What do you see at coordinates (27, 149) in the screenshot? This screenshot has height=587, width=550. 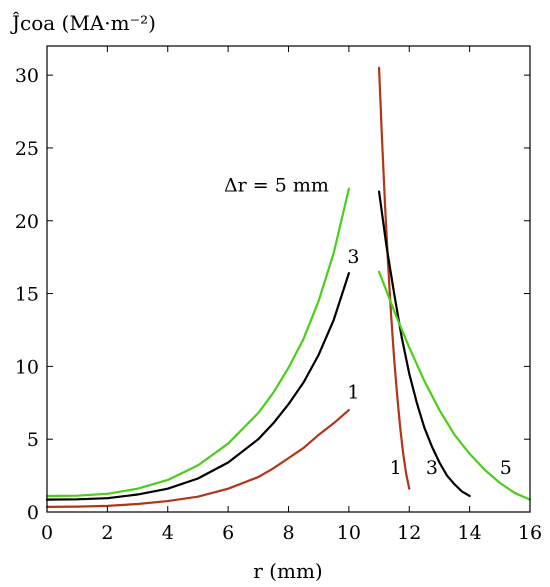 I see `y-tick-label: 25` at bounding box center [27, 149].